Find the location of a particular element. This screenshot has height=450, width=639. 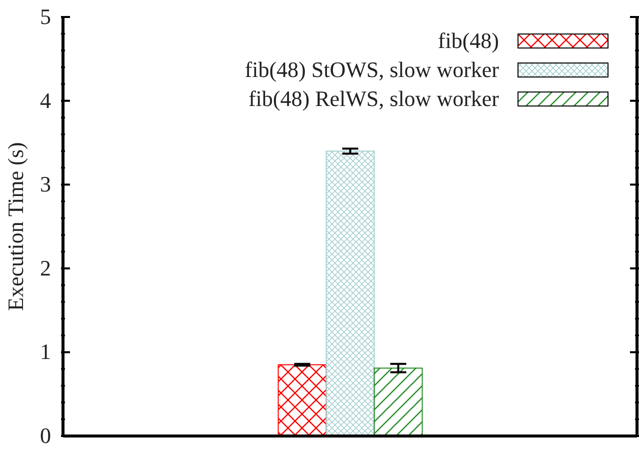

y-tick-label: 0 is located at coordinates (45, 435).